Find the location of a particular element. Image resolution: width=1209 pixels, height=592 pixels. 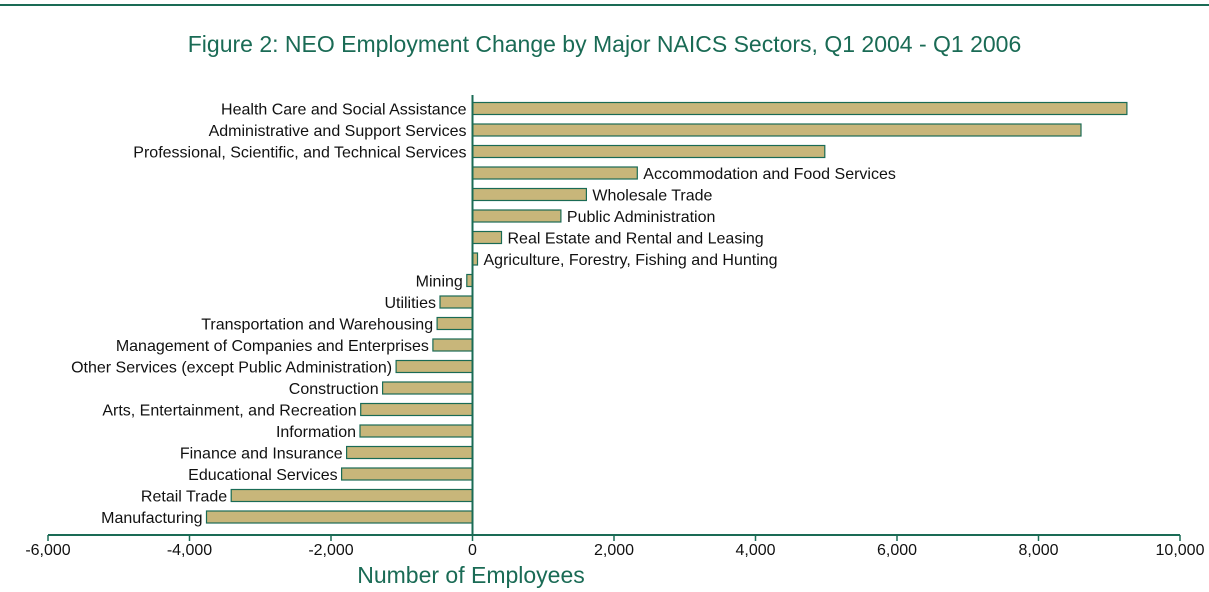

category-label: Construction is located at coordinates (334, 389).